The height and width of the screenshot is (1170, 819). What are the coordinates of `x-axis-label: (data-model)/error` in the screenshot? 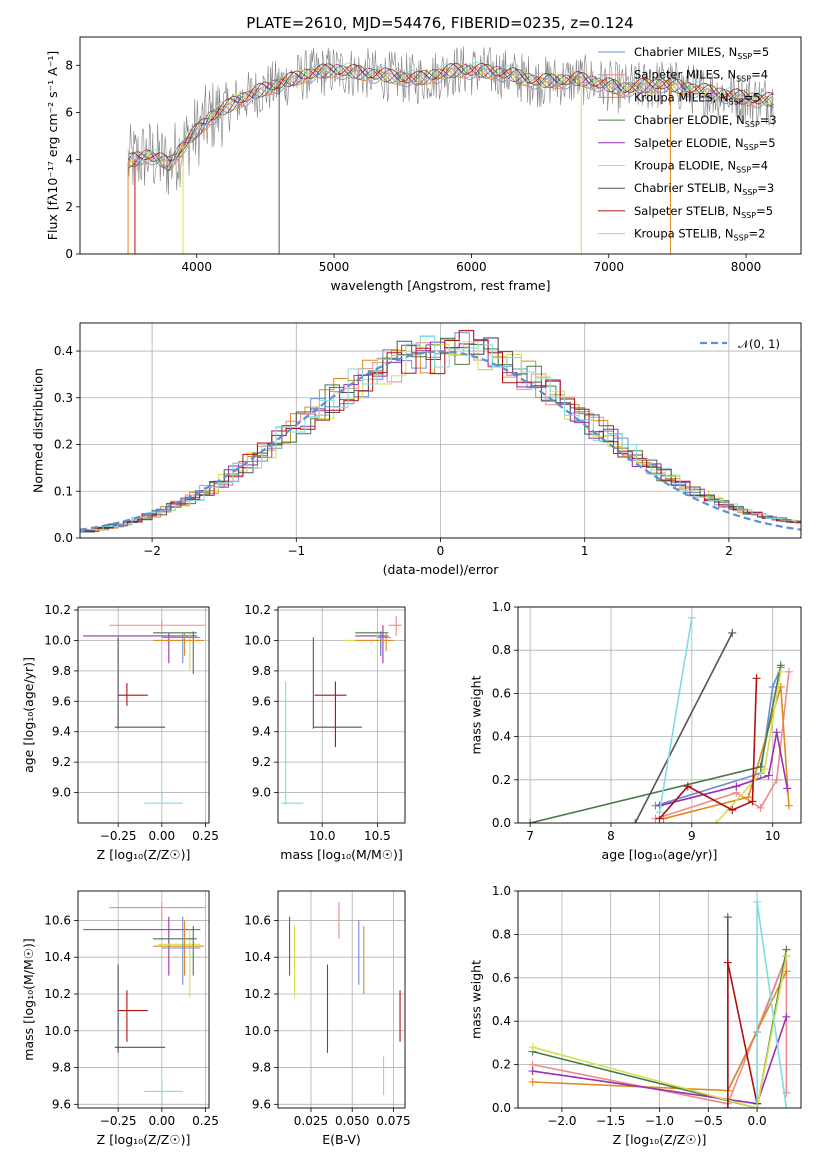 It's located at (441, 569).